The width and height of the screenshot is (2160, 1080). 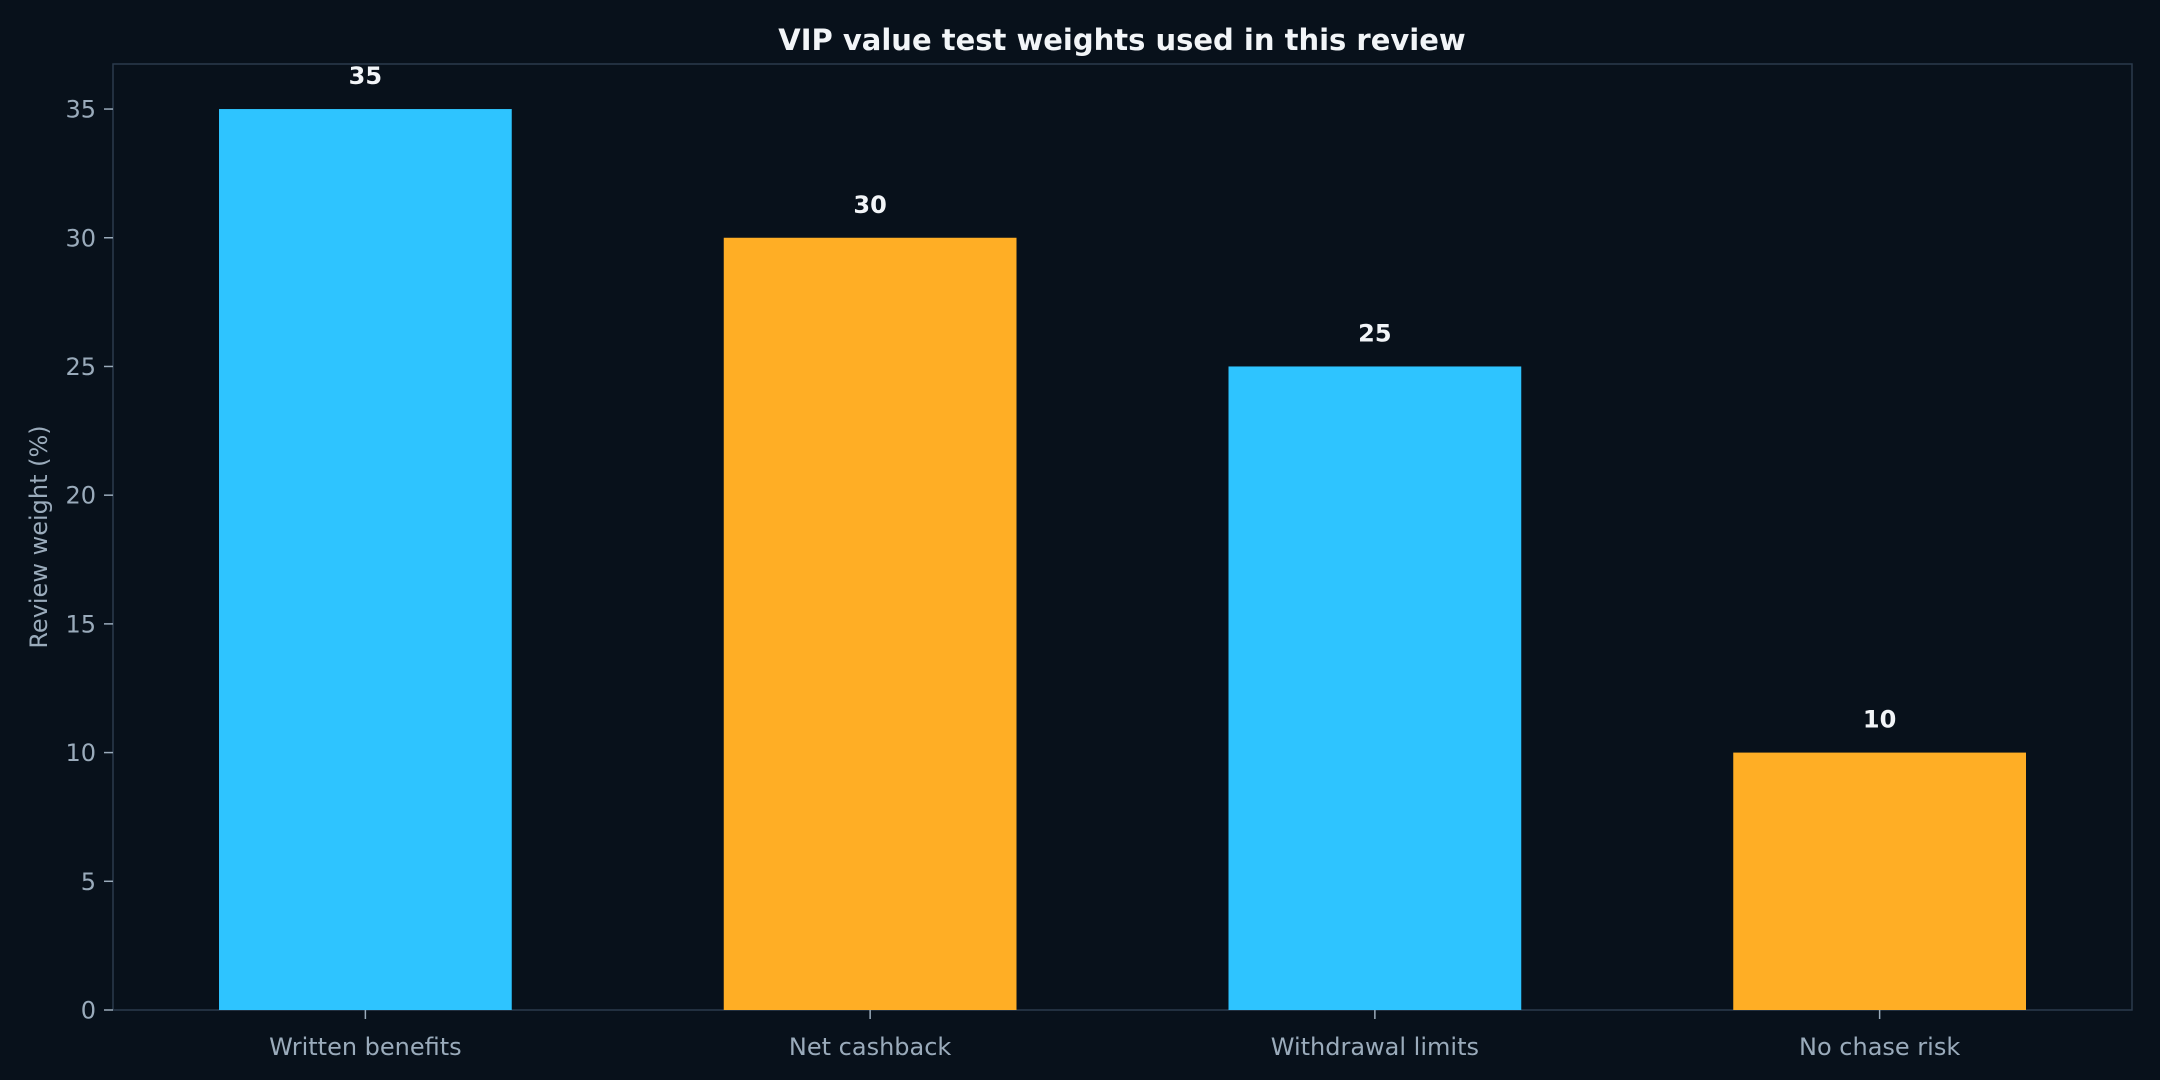 What do you see at coordinates (80, 496) in the screenshot?
I see `y-tick-label: 20` at bounding box center [80, 496].